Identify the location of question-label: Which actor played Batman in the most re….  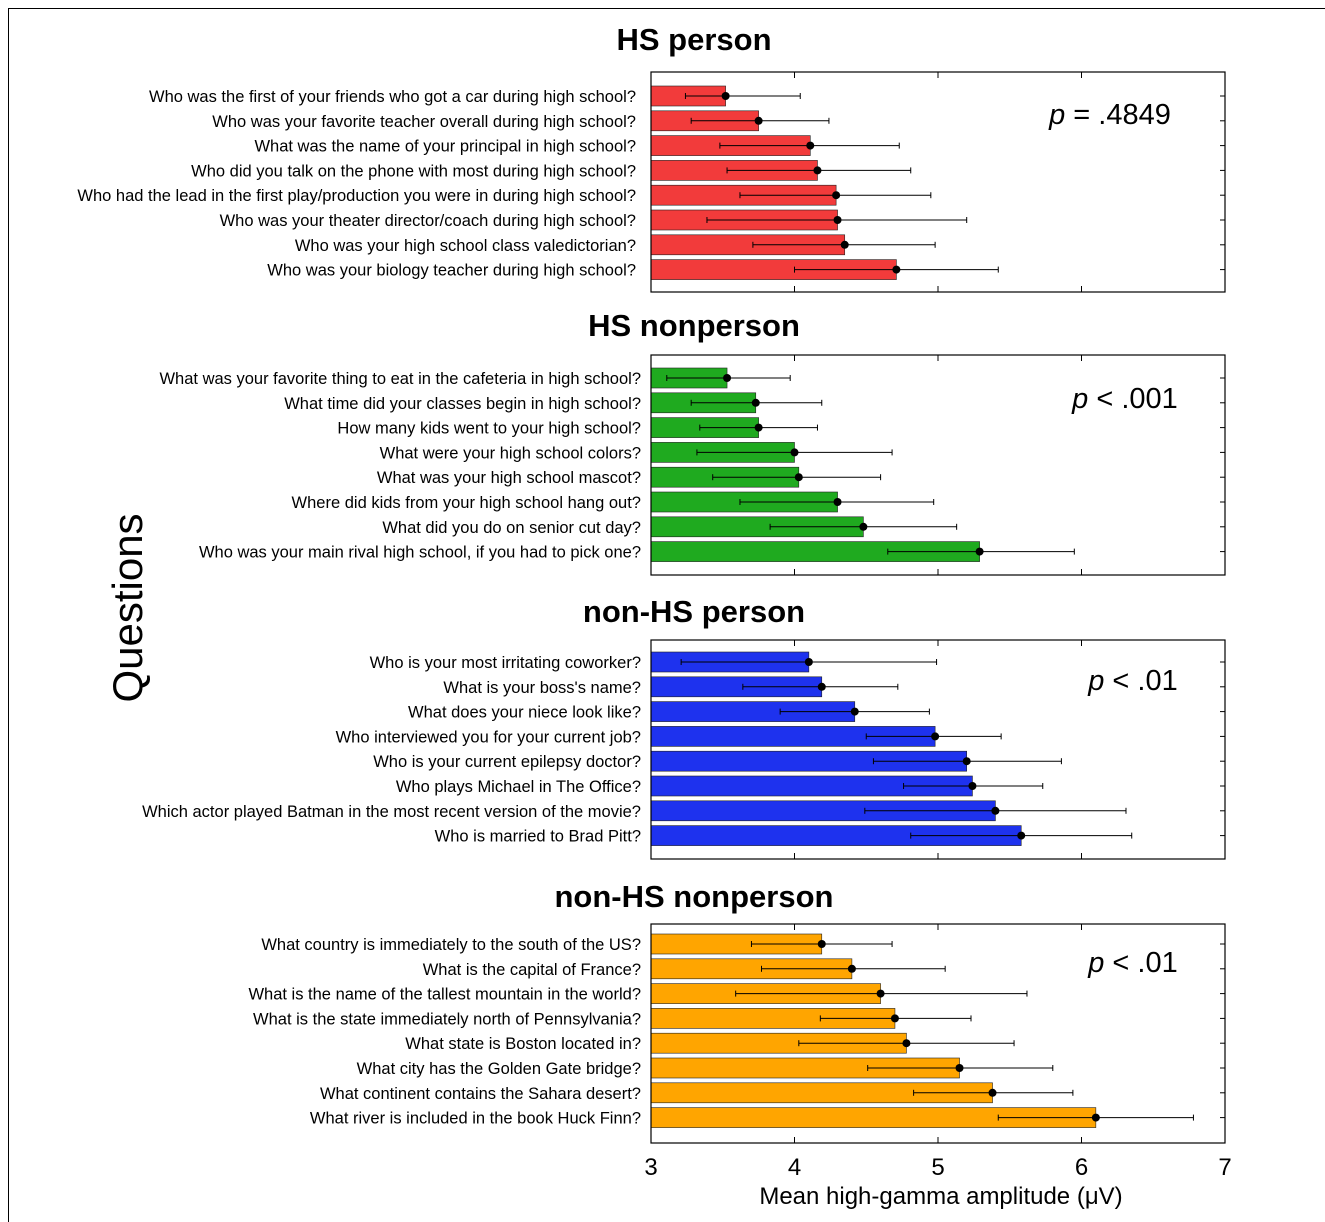
(391, 812).